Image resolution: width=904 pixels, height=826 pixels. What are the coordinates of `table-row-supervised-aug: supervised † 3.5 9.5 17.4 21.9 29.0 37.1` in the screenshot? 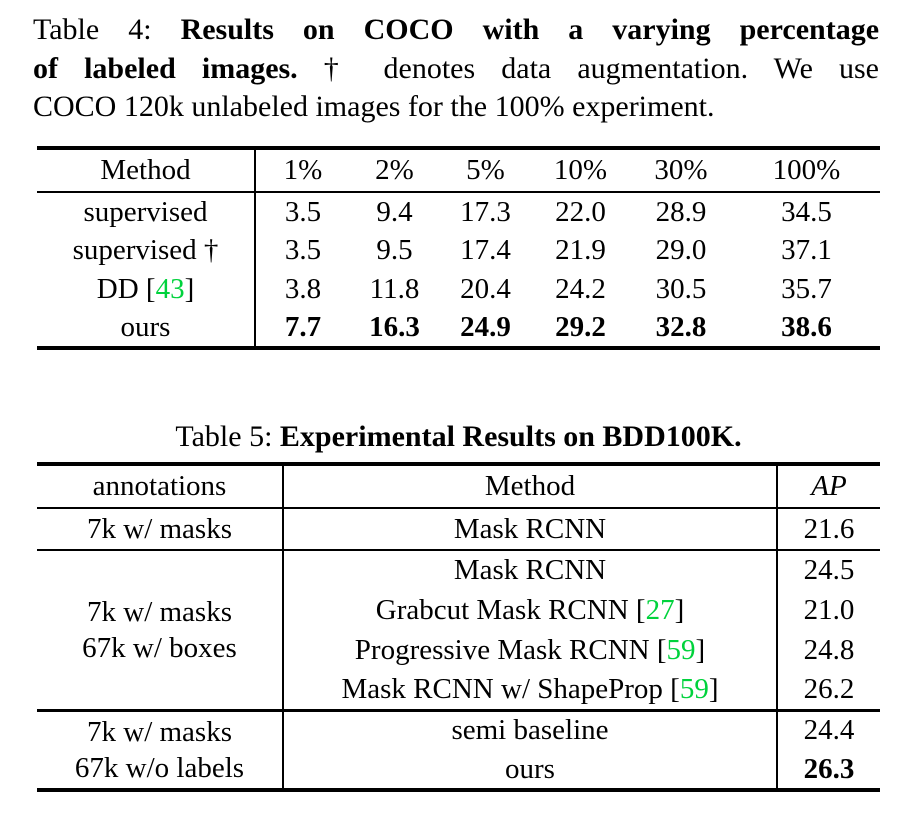 It's located at (458, 250).